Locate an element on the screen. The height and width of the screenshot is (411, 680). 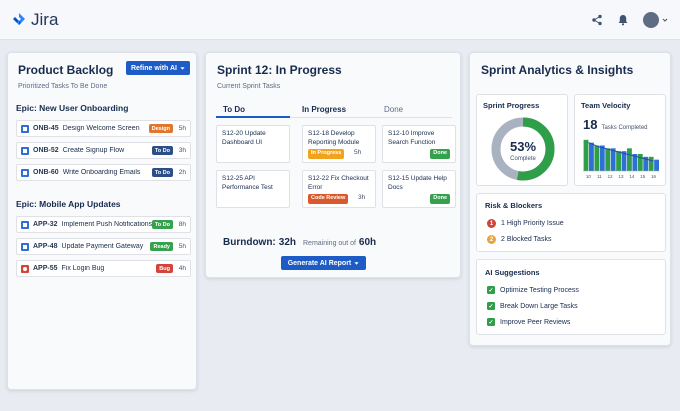
backlog-item: ONB-45 Design Welcome Screen Design 5h is located at coordinates (103, 128).